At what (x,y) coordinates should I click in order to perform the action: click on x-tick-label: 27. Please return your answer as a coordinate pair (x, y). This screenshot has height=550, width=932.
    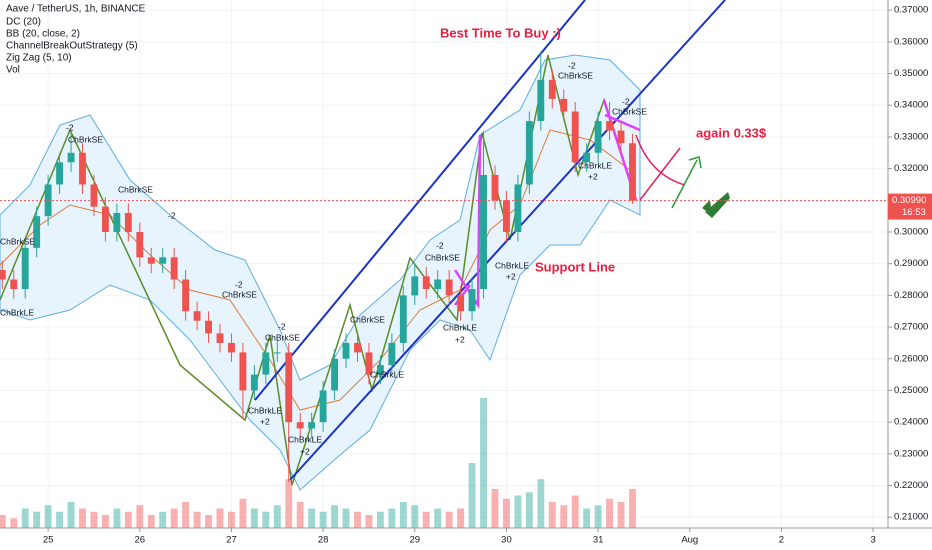
    Looking at the image, I should click on (231, 540).